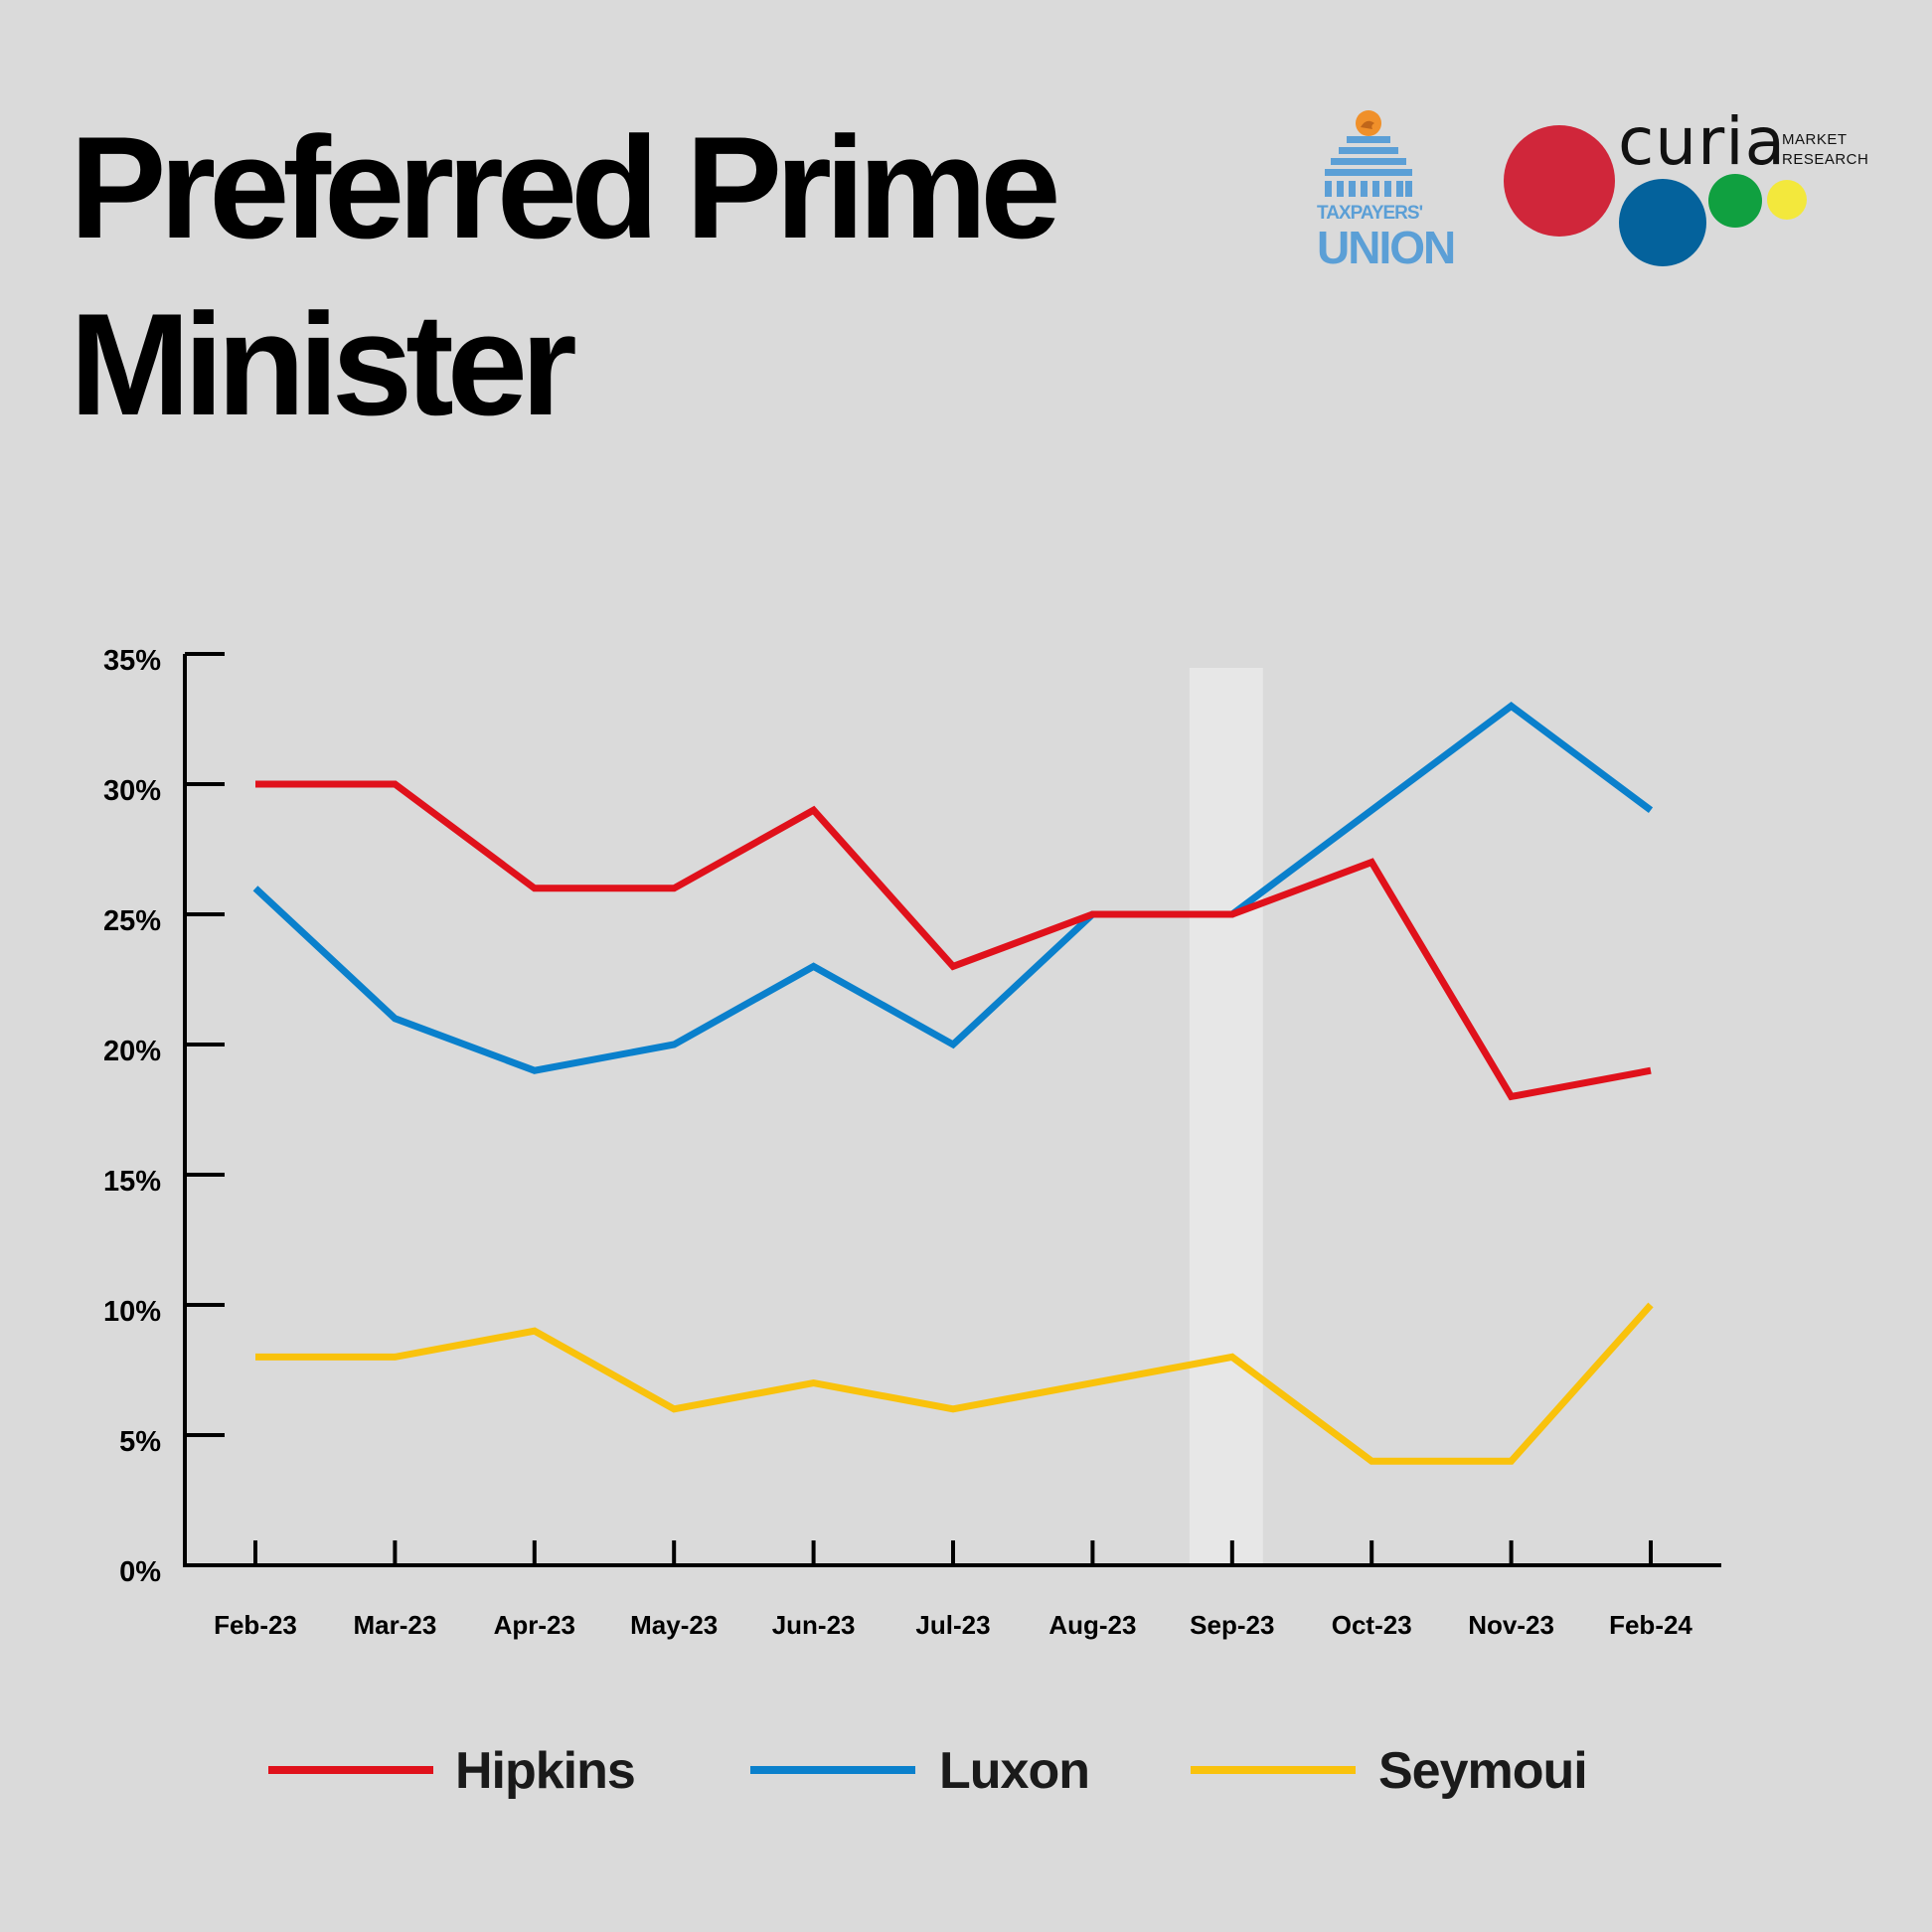 Image resolution: width=1932 pixels, height=1932 pixels. I want to click on x-tick-label: Feb-24, so click(1650, 1625).